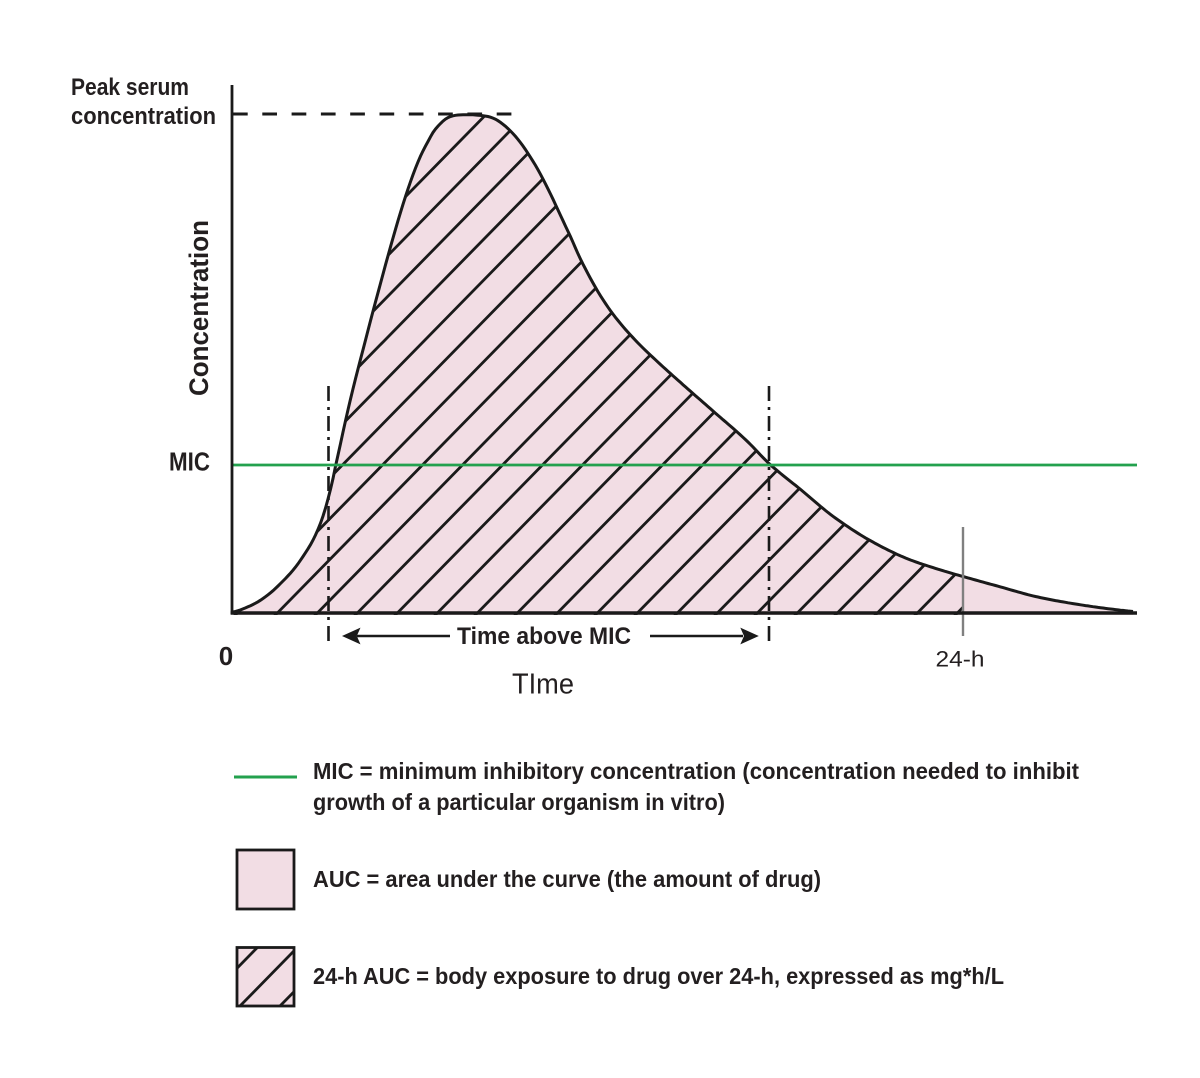  What do you see at coordinates (130, 87) in the screenshot?
I see `svg-text: Peak serum` at bounding box center [130, 87].